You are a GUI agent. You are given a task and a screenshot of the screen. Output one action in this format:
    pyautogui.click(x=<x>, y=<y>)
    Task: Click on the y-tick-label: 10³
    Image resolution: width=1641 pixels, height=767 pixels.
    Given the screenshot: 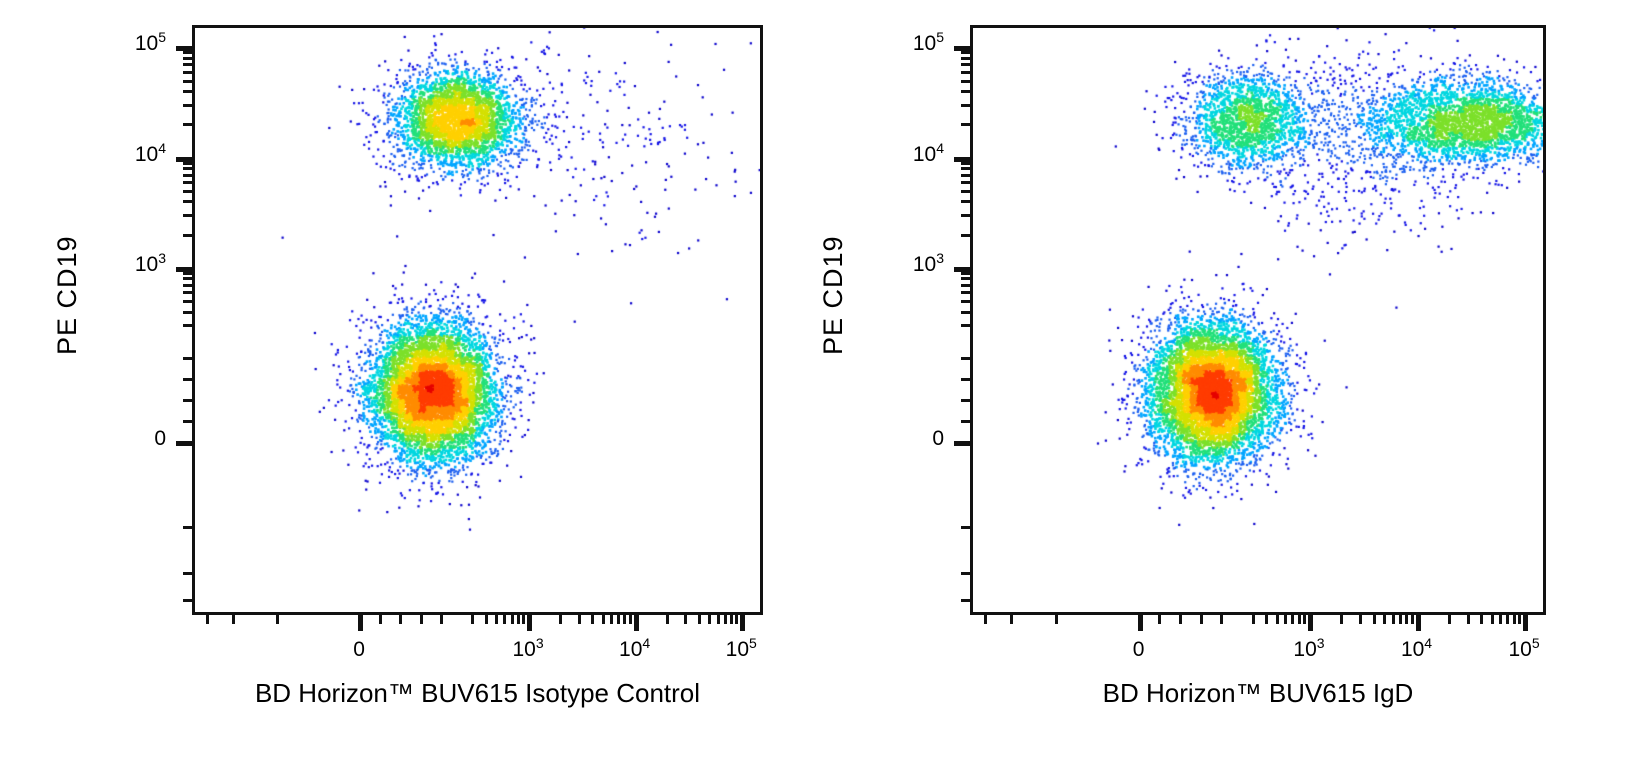 What is the action you would take?
    pyautogui.click(x=928, y=262)
    